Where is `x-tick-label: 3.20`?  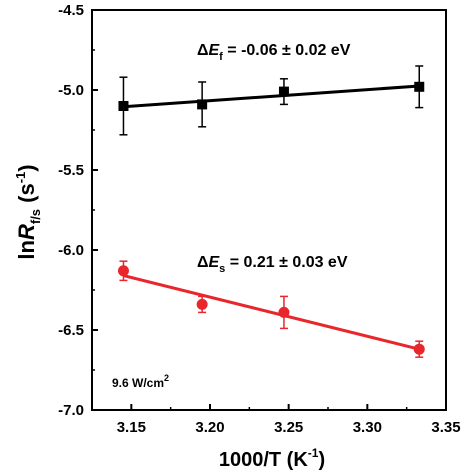
x-tick-label: 3.20 is located at coordinates (209, 427).